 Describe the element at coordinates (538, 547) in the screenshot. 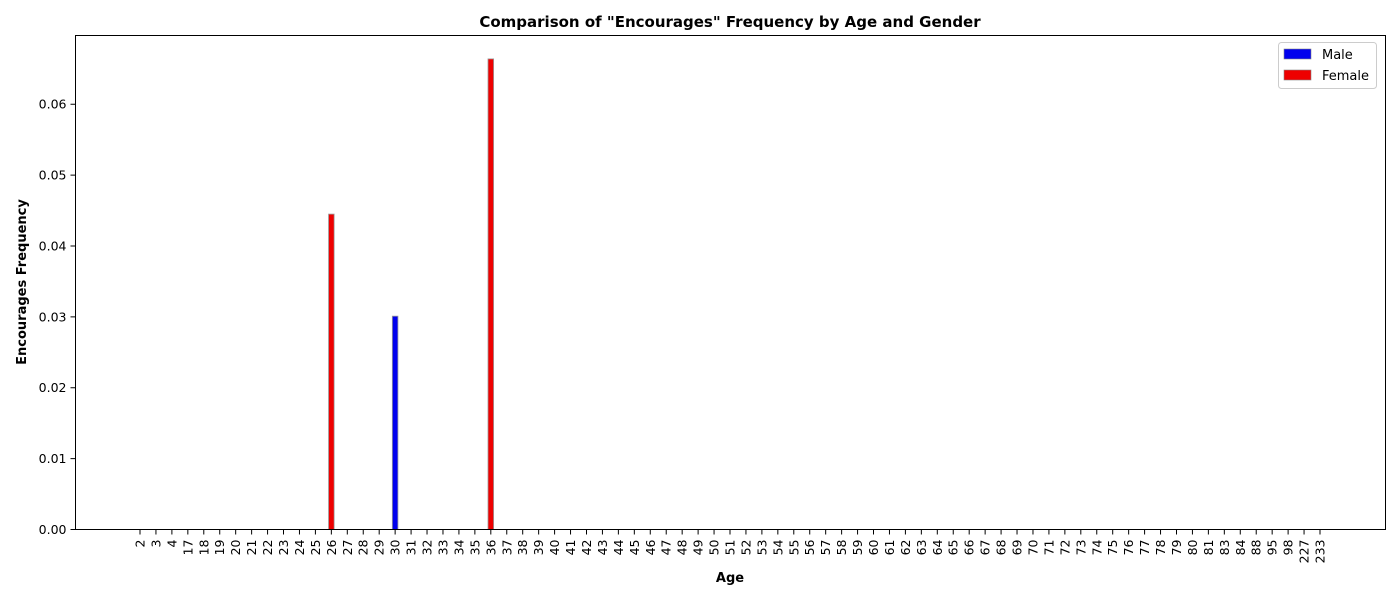

I see `x-tick-label: 39` at that location.